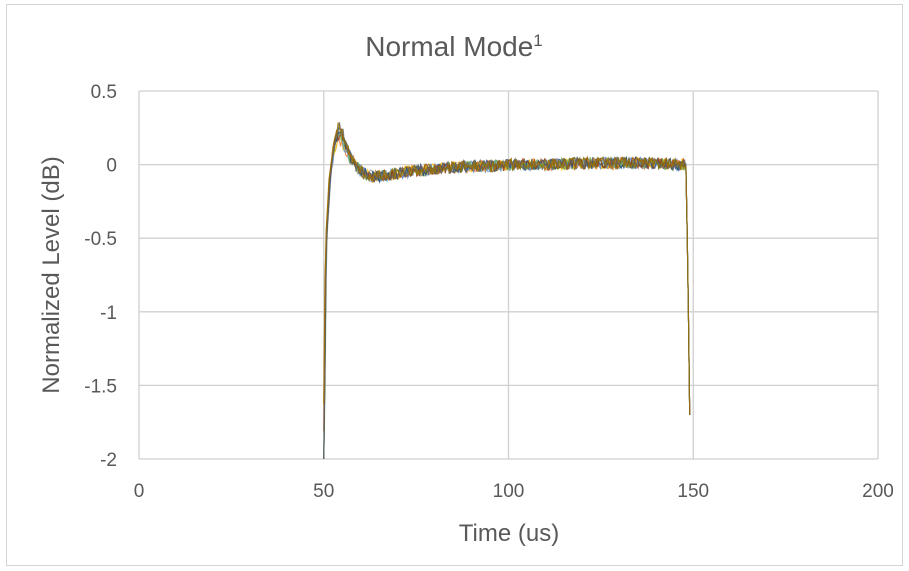 The image size is (909, 571). Describe the element at coordinates (693, 491) in the screenshot. I see `x-tick-label: 150` at that location.